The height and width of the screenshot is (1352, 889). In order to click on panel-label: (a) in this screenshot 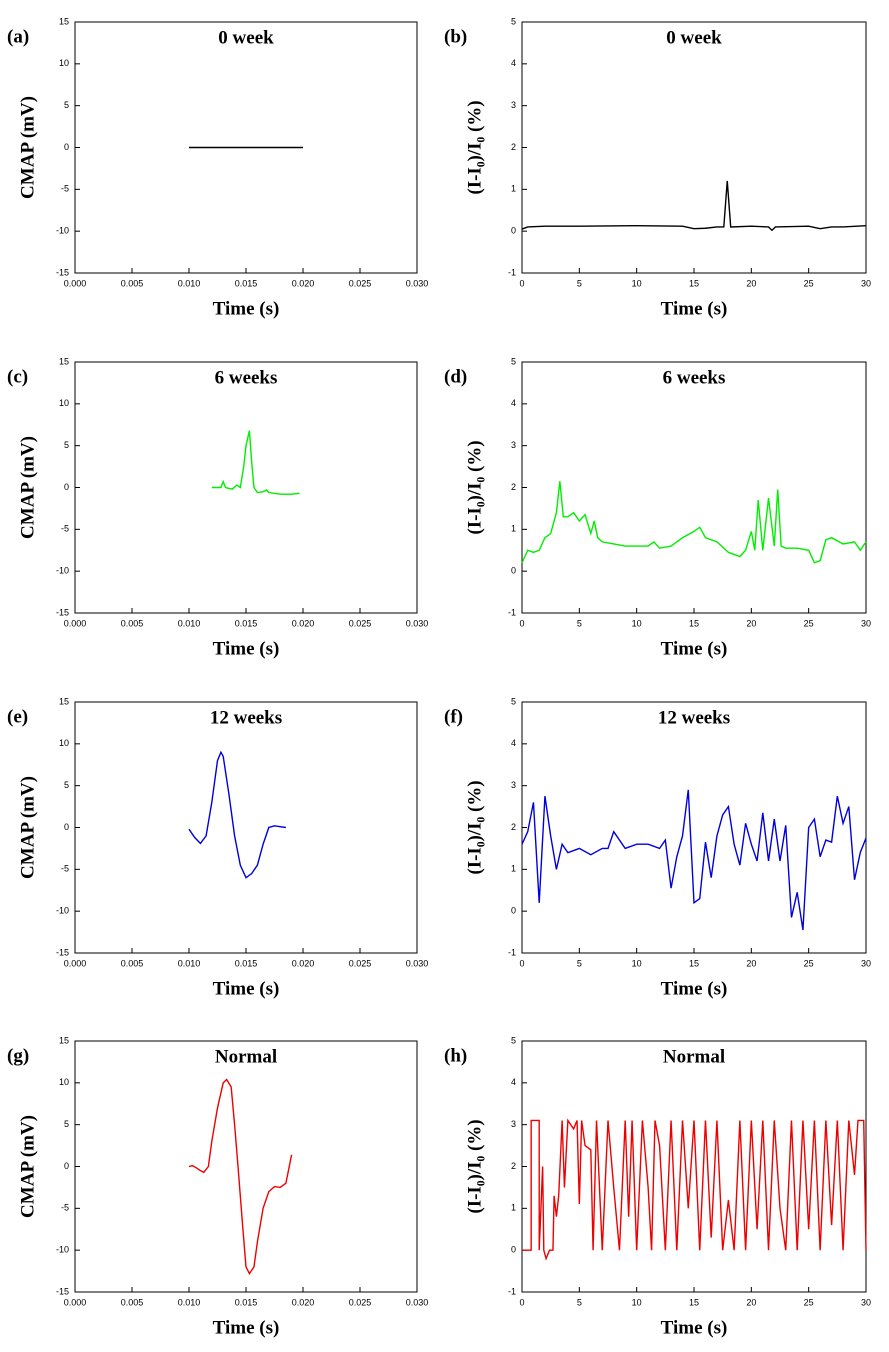, I will do `click(18, 36)`.